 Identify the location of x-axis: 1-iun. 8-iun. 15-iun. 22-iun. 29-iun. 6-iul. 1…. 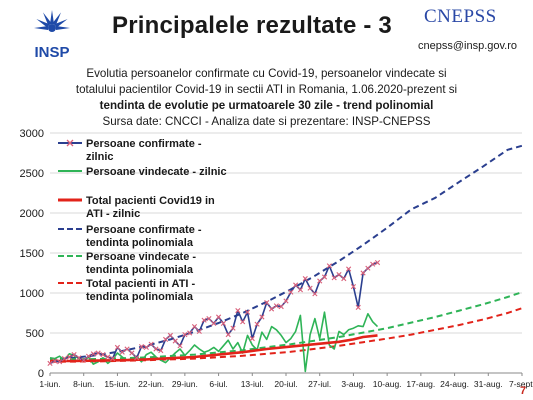
(286, 380).